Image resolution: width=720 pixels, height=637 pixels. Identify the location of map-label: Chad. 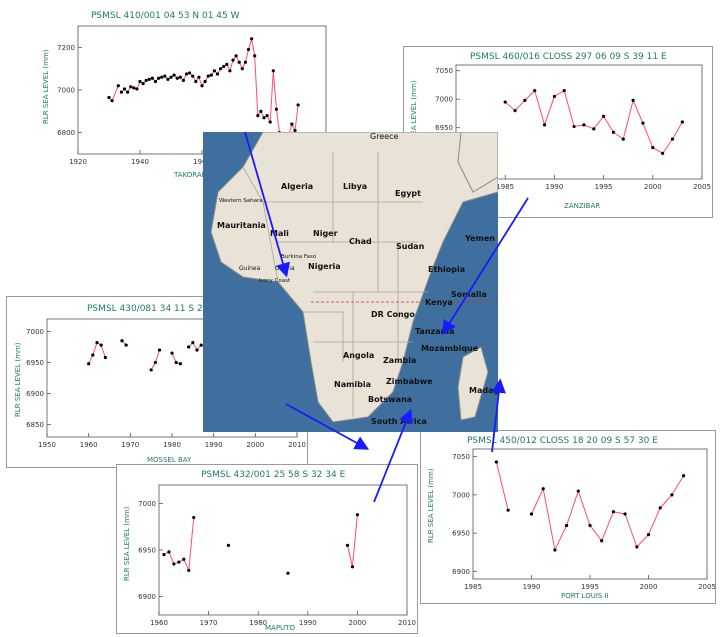
(360, 241).